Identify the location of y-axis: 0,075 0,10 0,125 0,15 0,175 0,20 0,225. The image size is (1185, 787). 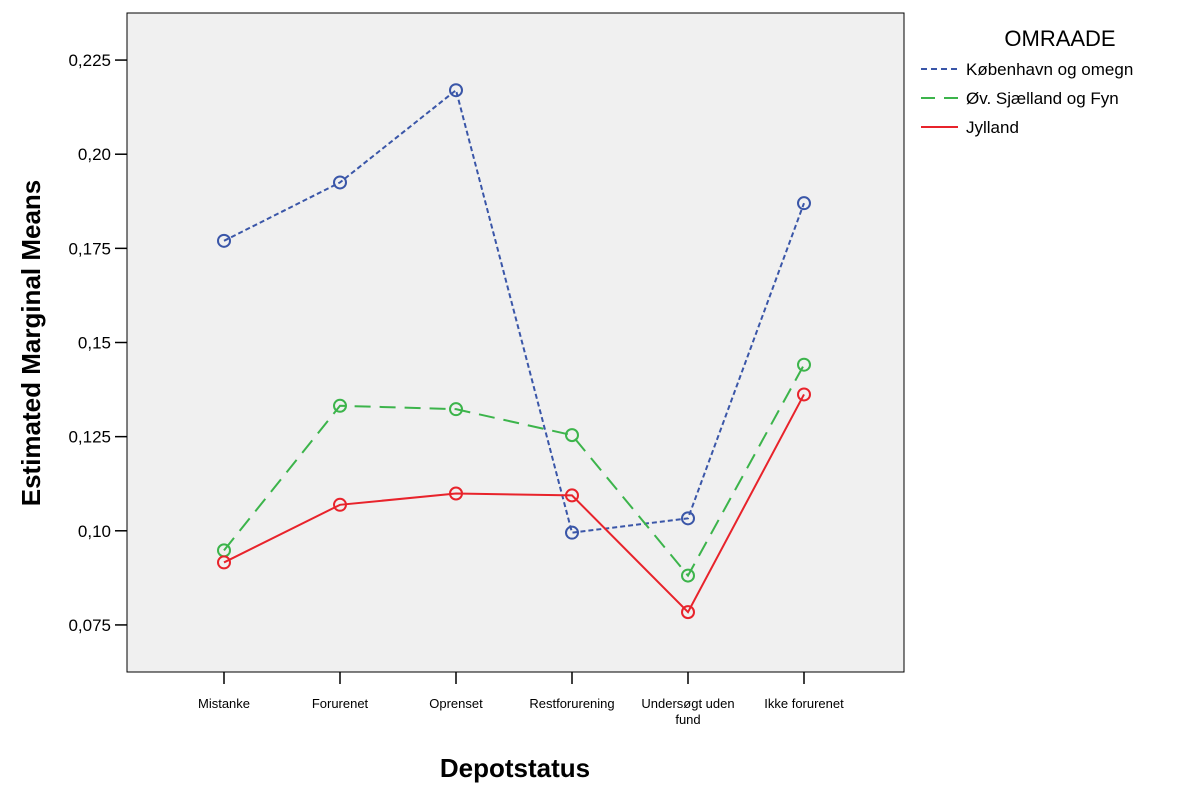
(97, 343).